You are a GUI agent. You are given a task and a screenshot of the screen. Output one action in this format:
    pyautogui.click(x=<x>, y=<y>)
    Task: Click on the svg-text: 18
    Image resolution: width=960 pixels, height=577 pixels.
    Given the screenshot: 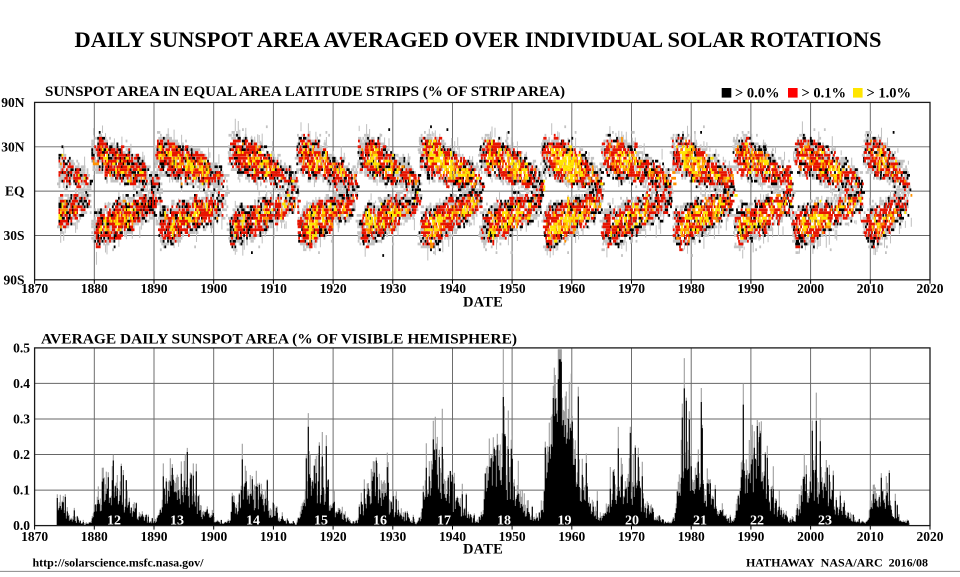 What is the action you would take?
    pyautogui.click(x=504, y=521)
    